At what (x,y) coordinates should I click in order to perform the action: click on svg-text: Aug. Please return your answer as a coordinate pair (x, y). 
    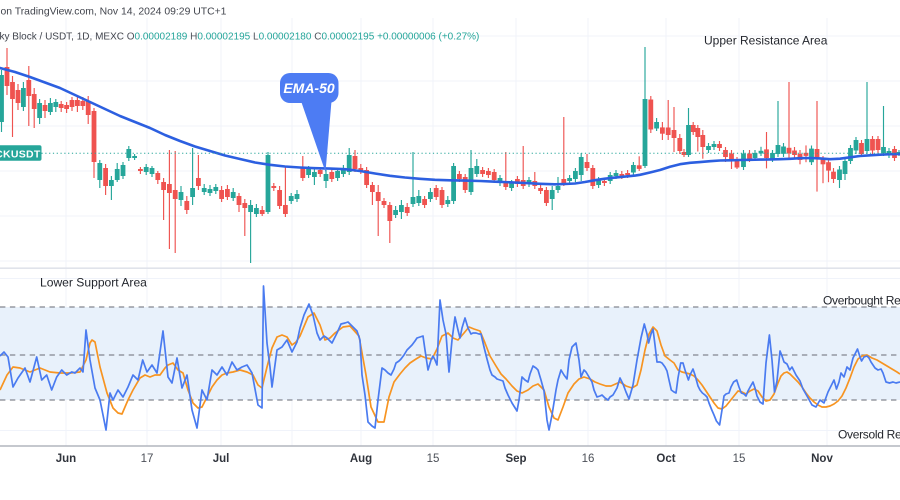
    Looking at the image, I should click on (361, 459).